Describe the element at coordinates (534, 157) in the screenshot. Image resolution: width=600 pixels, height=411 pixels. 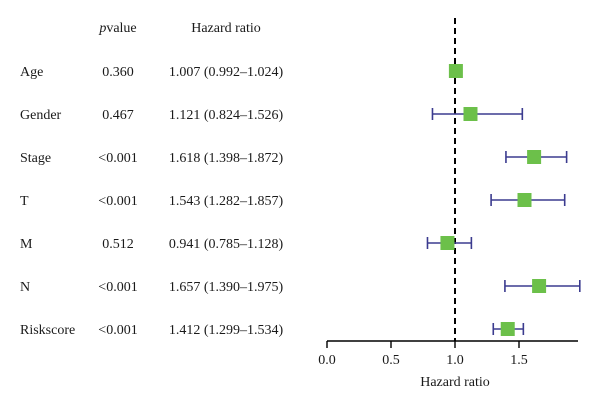
I see `hr-marker-stage` at that location.